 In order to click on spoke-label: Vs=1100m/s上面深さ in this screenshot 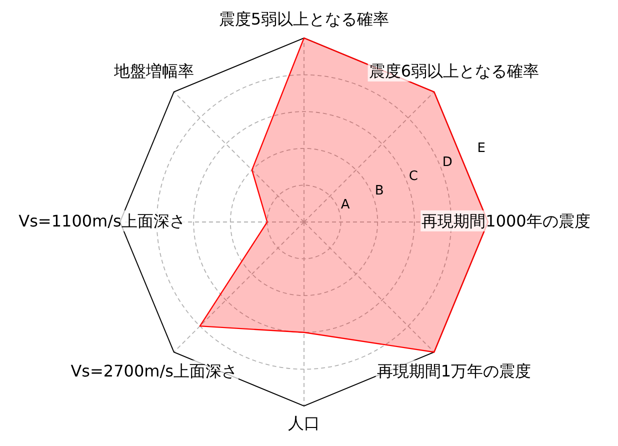, I will do `click(102, 220)`.